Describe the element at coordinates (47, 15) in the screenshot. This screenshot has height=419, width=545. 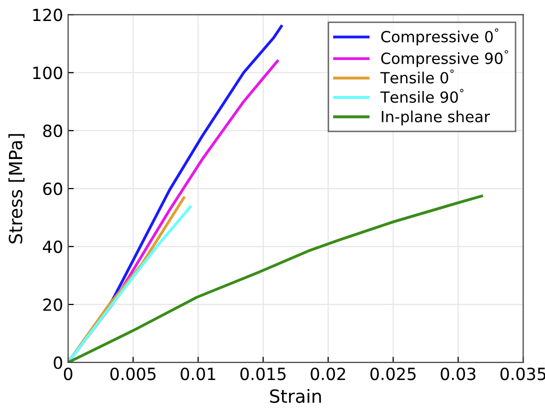
I see `y-tick-label: 120` at that location.